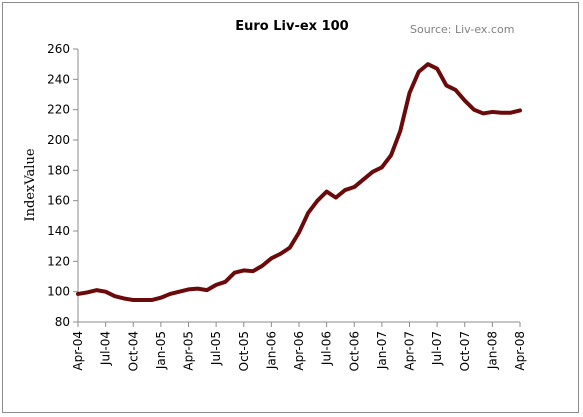  I want to click on chart-source: Source: Liv-ex.com, so click(462, 29).